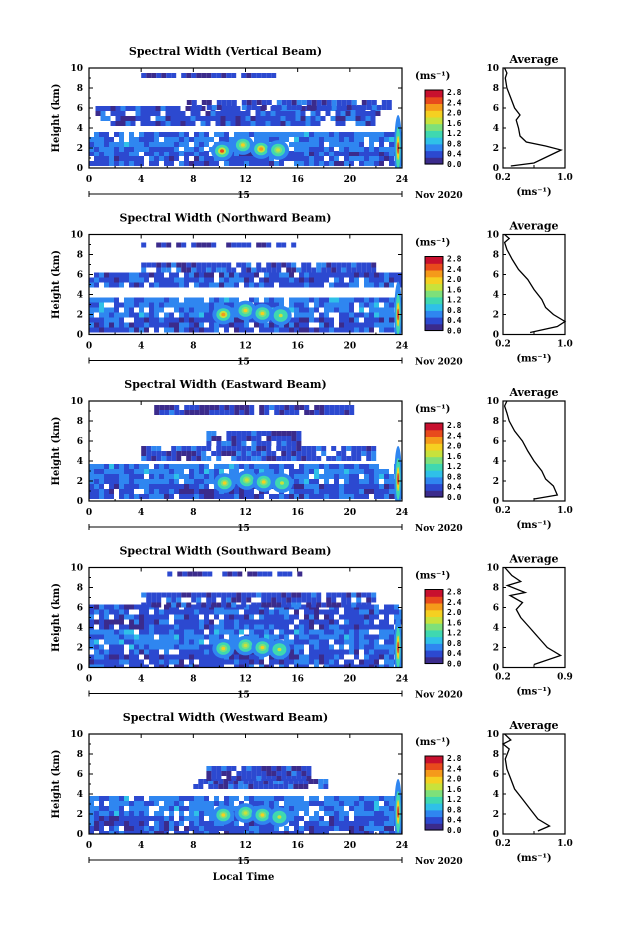 This screenshot has height=929, width=621. What do you see at coordinates (533, 192) in the screenshot?
I see `average-x-label: (ms⁻¹)` at bounding box center [533, 192].